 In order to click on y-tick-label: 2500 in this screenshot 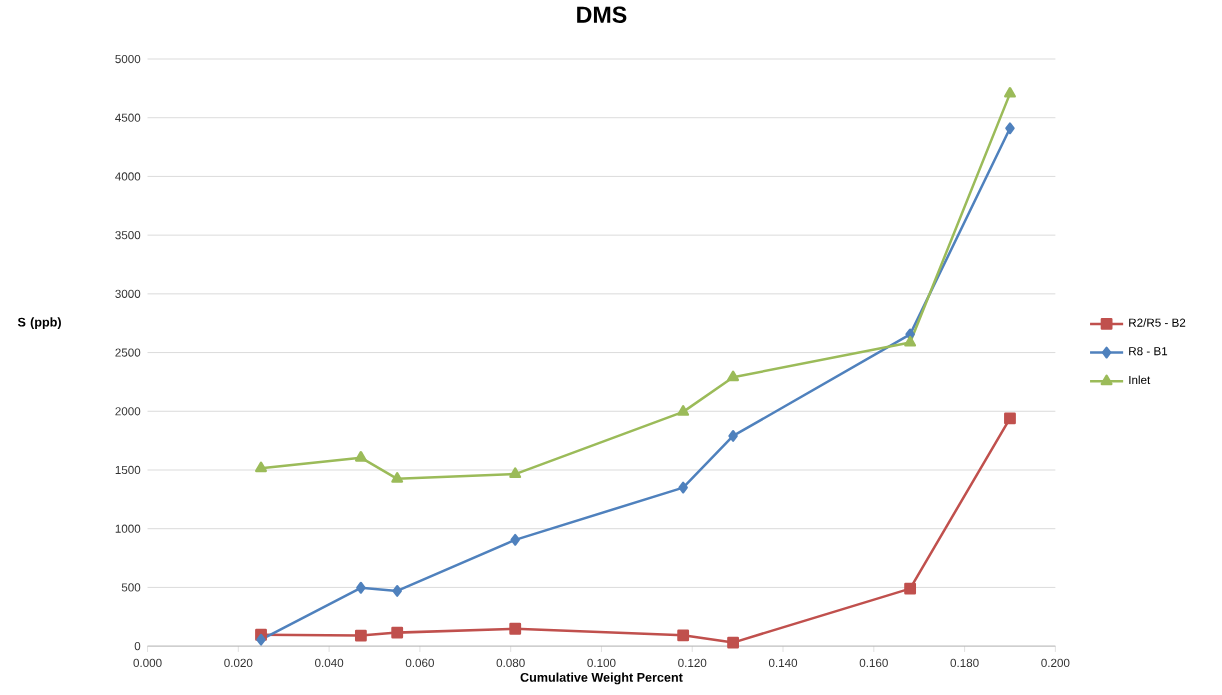, I will do `click(128, 352)`.